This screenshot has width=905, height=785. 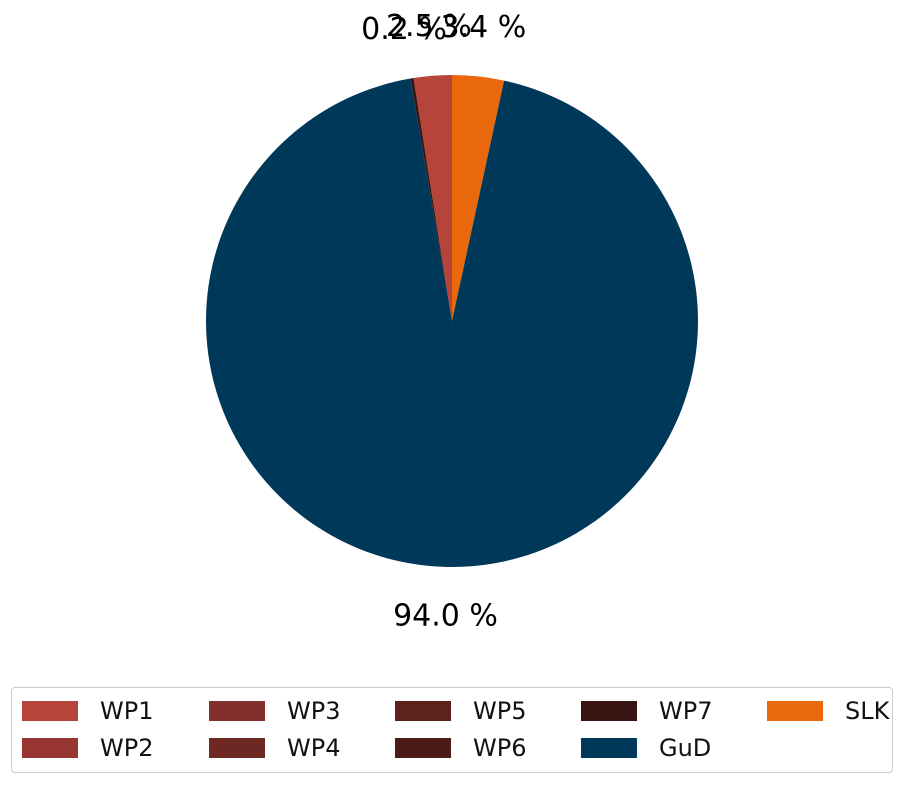 I want to click on legend-item-wp7: WP7, so click(x=646, y=711).